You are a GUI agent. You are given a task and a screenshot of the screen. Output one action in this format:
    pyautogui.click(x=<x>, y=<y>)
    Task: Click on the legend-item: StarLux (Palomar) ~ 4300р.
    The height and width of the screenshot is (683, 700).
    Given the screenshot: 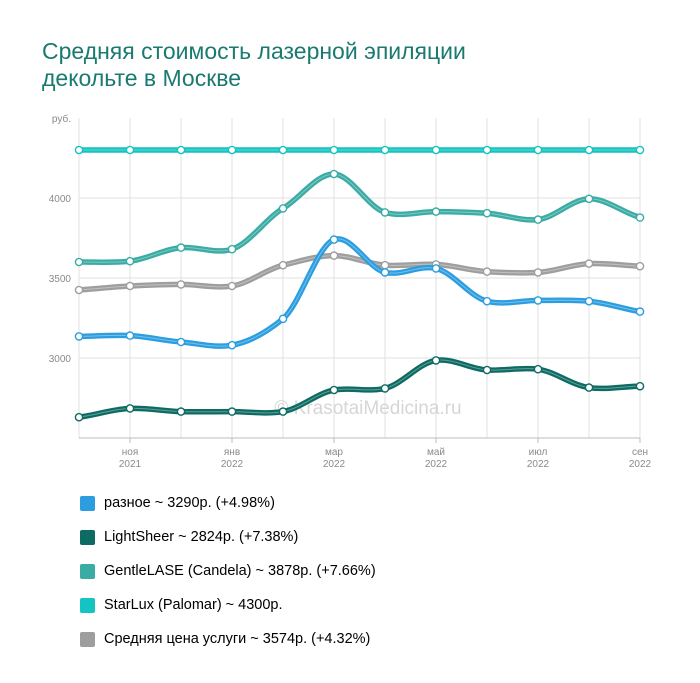 What is the action you would take?
    pyautogui.click(x=228, y=605)
    